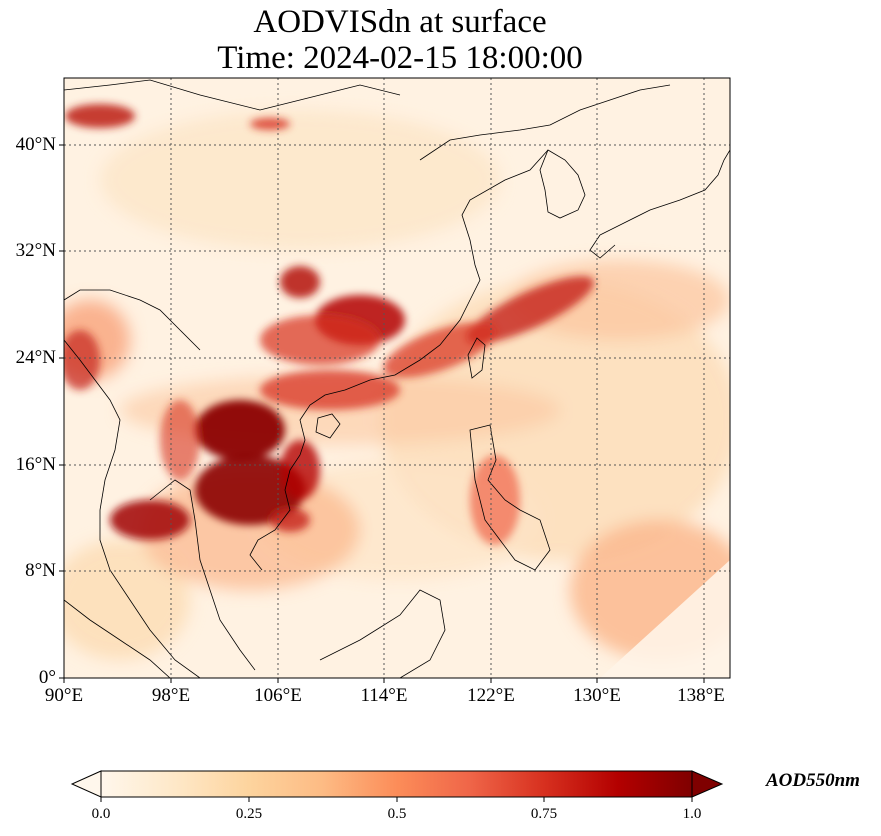 This screenshot has height=836, width=881. What do you see at coordinates (35, 144) in the screenshot?
I see `lat-tick-label: 40°N` at bounding box center [35, 144].